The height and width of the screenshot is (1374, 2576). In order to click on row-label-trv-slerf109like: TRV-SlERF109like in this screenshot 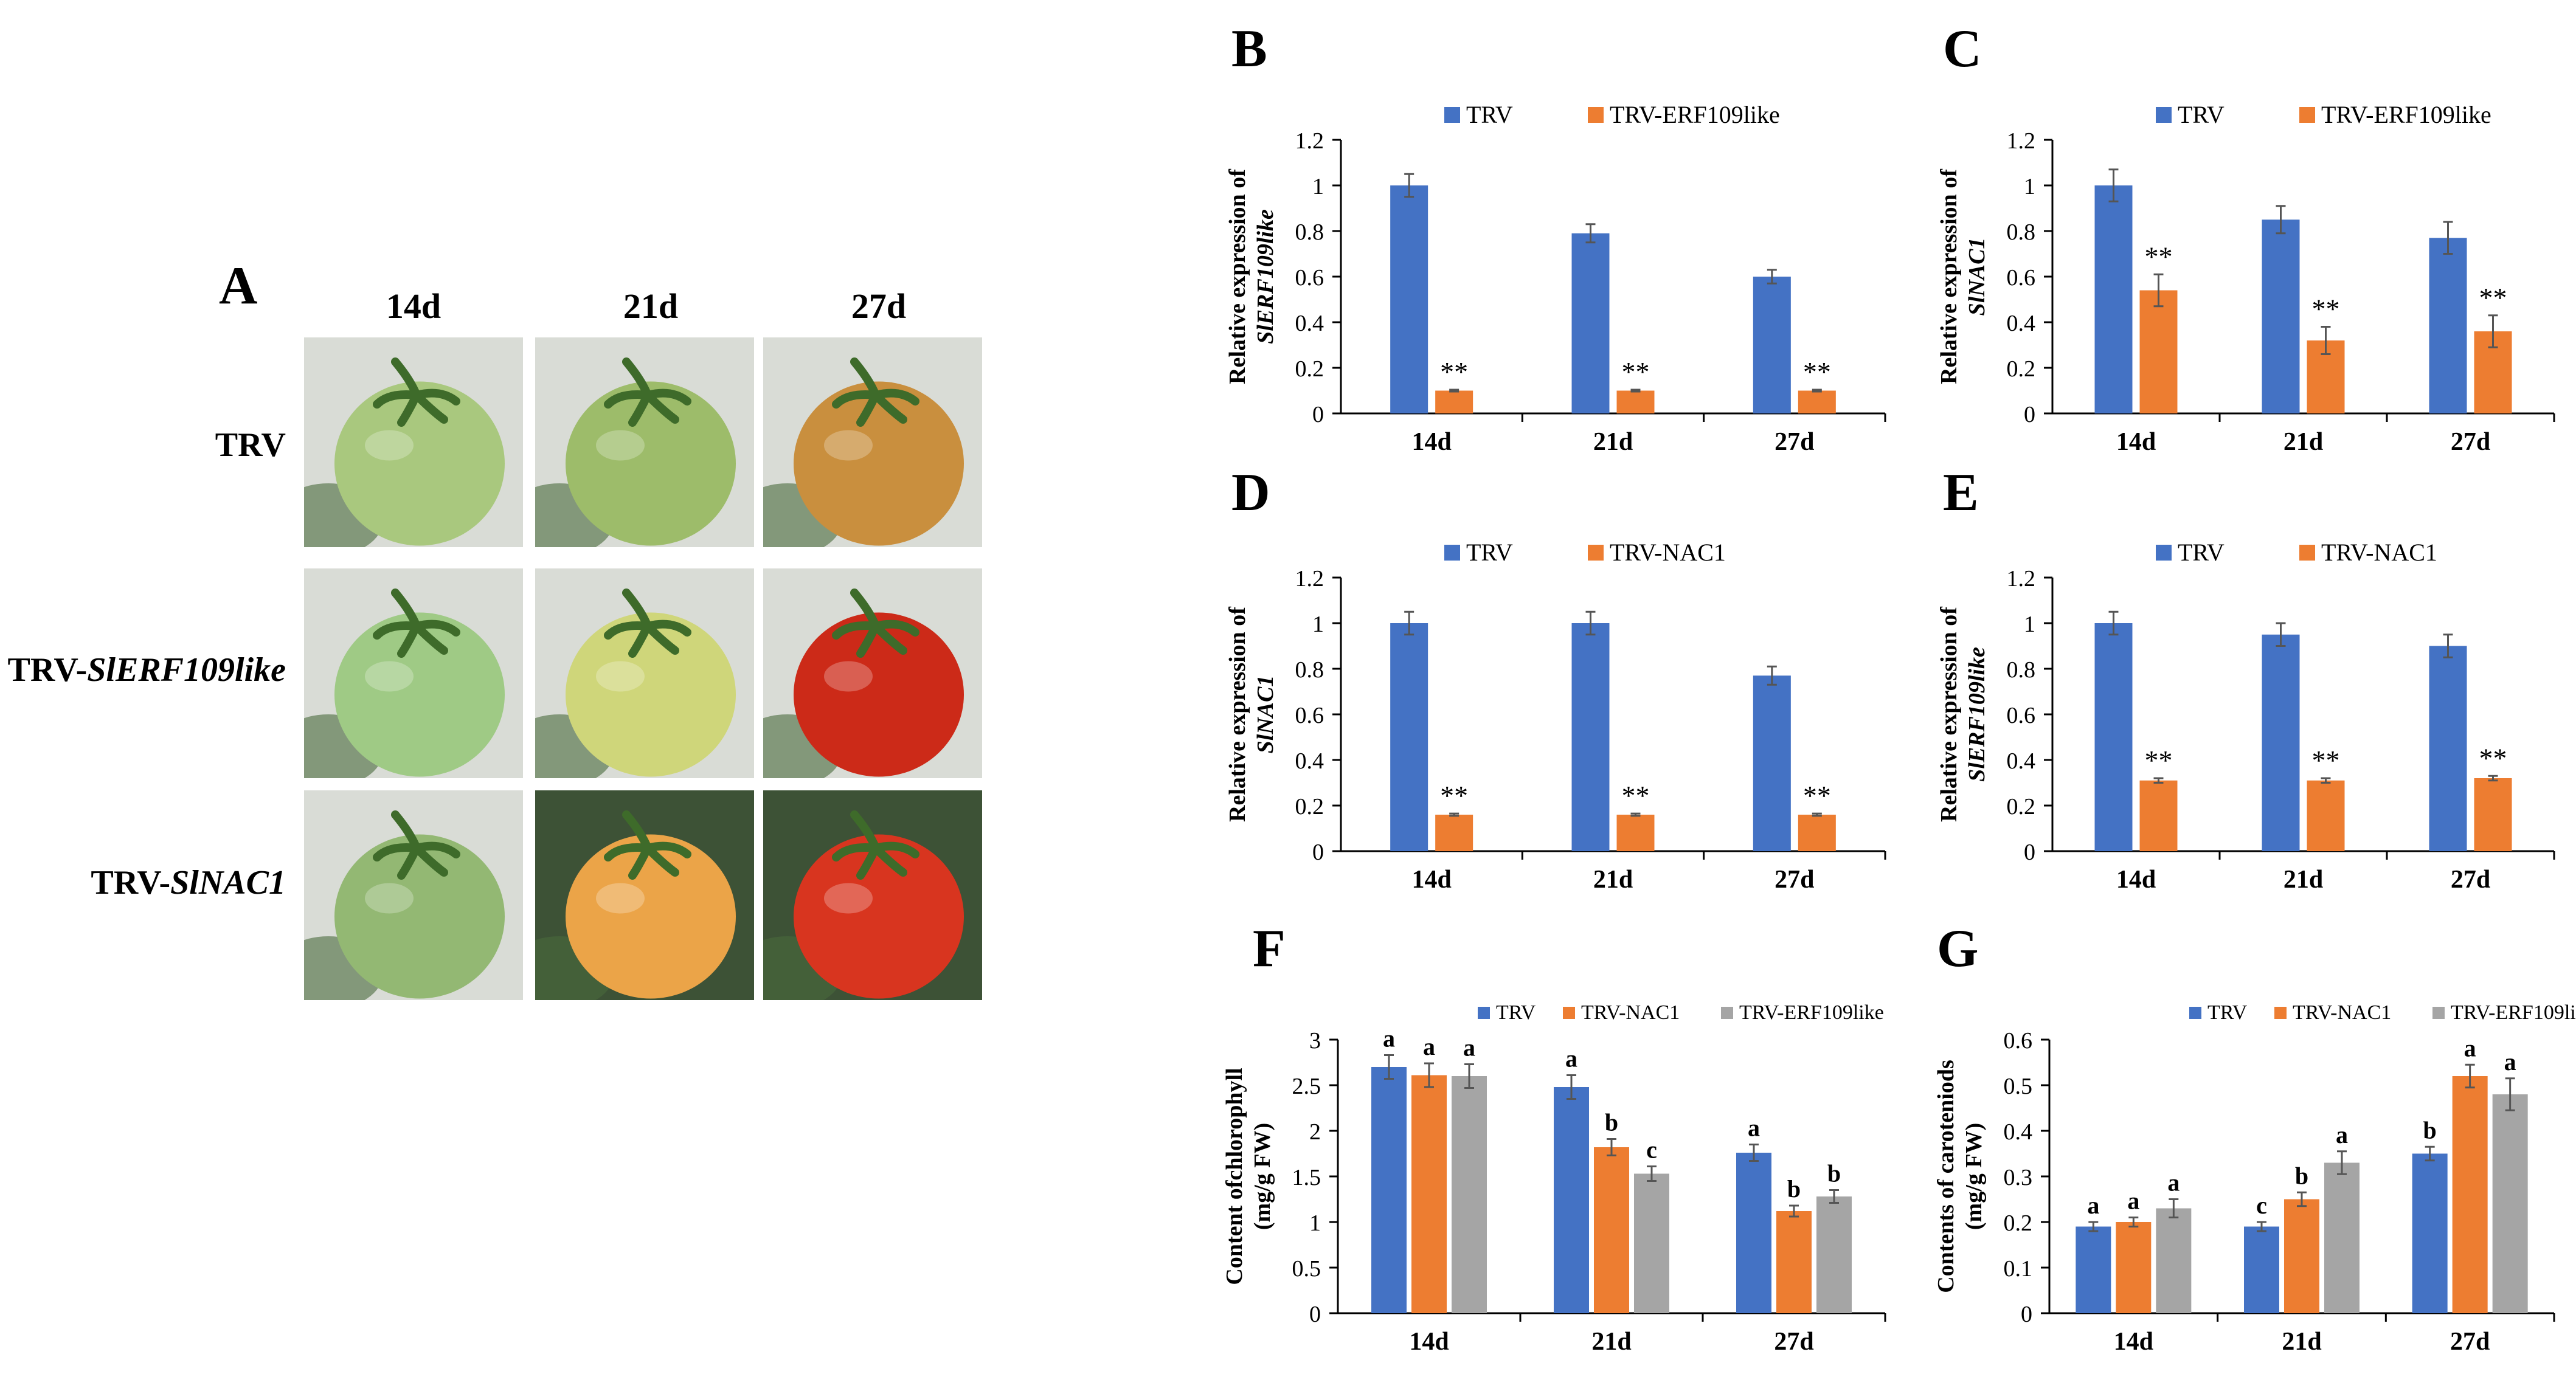, I will do `click(146, 670)`.